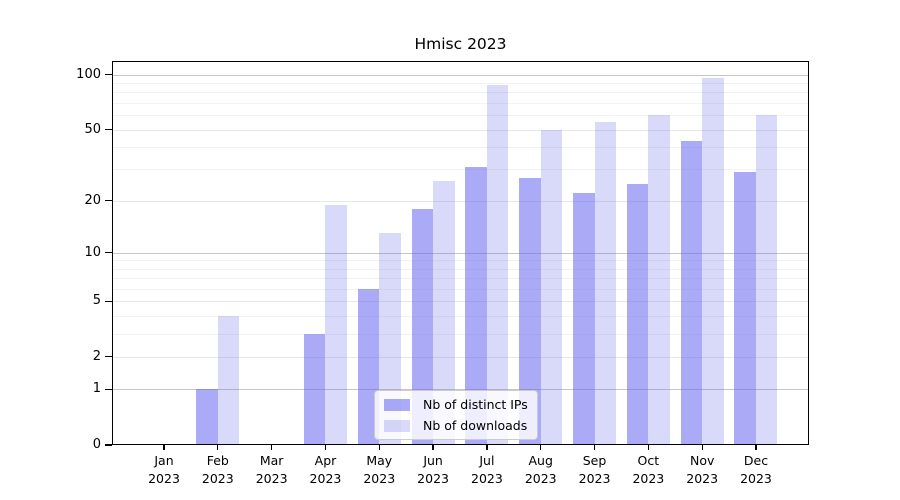 The width and height of the screenshot is (900, 500). Describe the element at coordinates (217, 469) in the screenshot. I see `x-tick-label: Feb 2023` at that location.